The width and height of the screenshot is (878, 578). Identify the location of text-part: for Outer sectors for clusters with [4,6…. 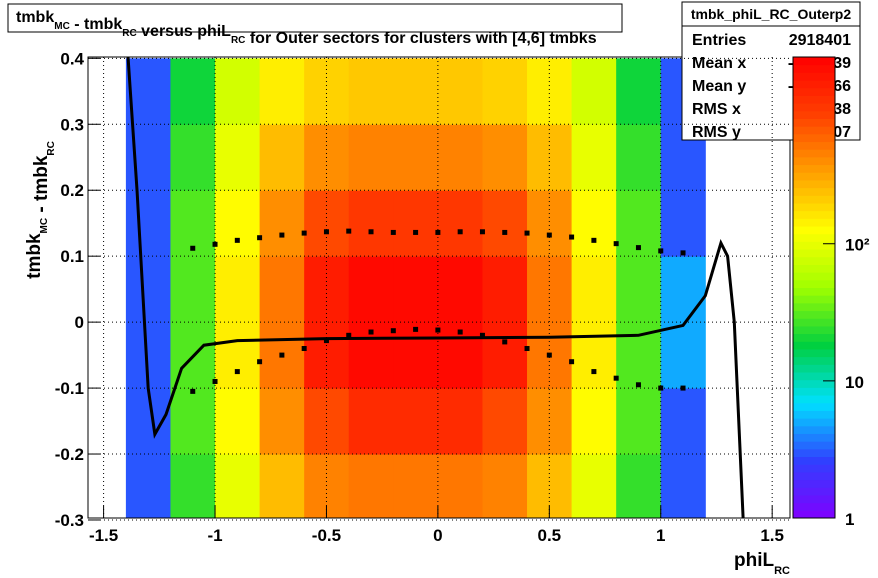
(420, 38).